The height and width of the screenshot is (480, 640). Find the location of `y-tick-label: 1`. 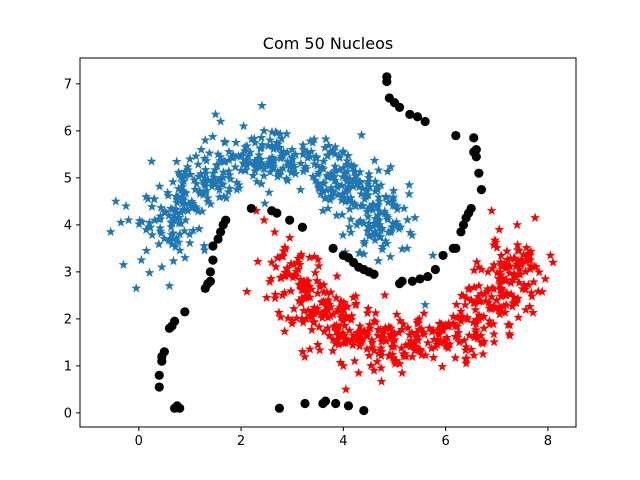

y-tick-label: 1 is located at coordinates (68, 366).